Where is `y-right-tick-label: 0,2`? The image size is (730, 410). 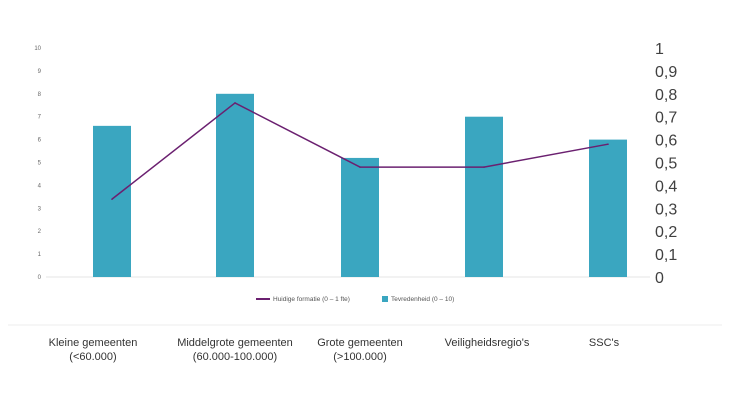
y-right-tick-label: 0,2 is located at coordinates (666, 232).